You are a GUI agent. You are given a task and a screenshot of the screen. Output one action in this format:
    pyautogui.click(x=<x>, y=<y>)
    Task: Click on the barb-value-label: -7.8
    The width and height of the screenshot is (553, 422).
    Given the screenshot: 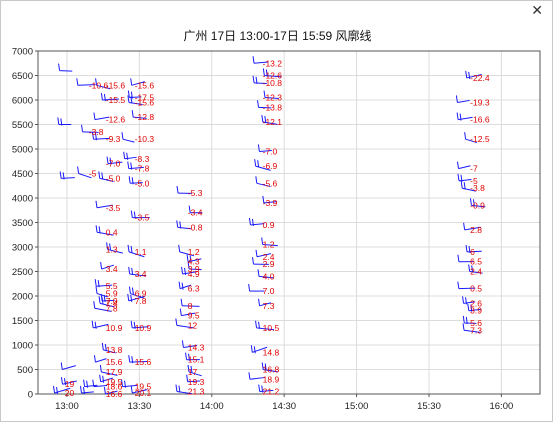 What is the action you would take?
    pyautogui.click(x=142, y=169)
    